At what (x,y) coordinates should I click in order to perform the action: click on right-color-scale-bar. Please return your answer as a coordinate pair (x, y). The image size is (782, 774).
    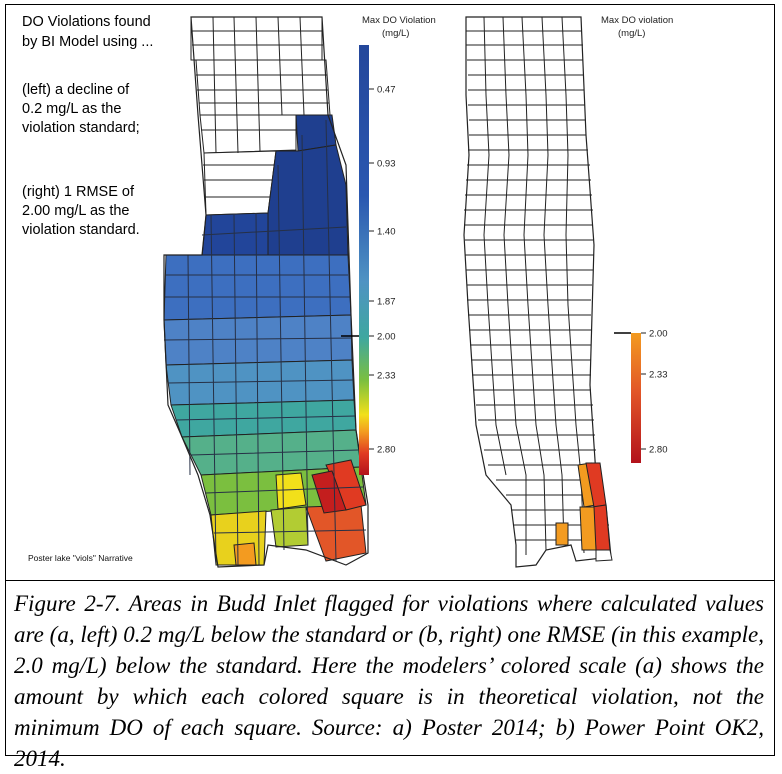
    Looking at the image, I should click on (636, 398).